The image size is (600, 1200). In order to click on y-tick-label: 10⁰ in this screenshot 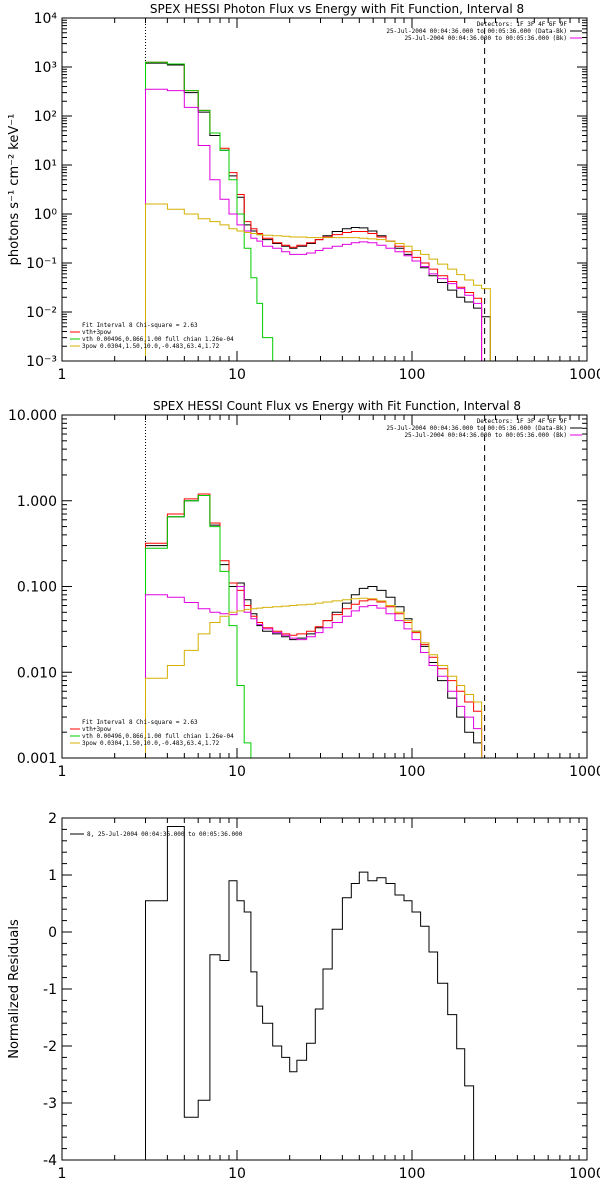, I will do `click(46, 215)`.